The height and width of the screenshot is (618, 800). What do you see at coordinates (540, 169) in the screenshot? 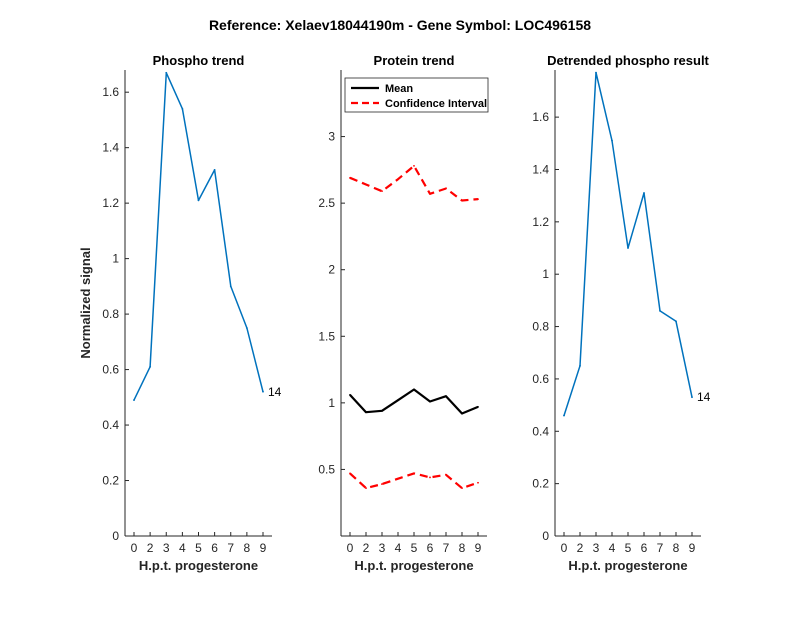
I see `y-tick-label: 1.4` at bounding box center [540, 169].